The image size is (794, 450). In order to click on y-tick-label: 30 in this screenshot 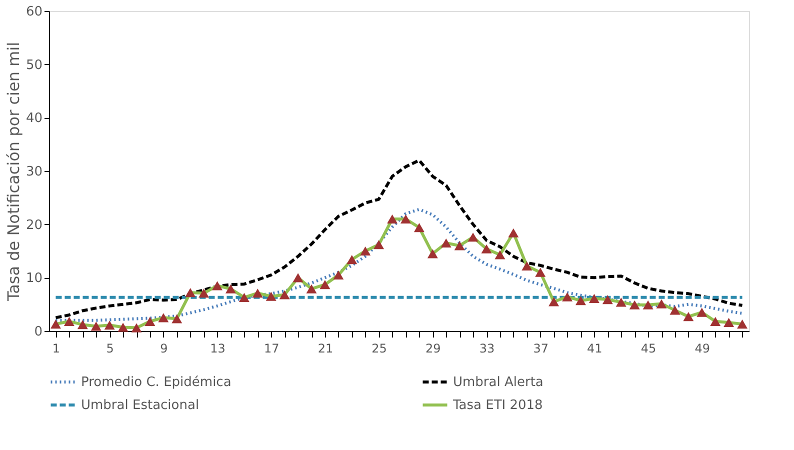, I will do `click(34, 172)`.